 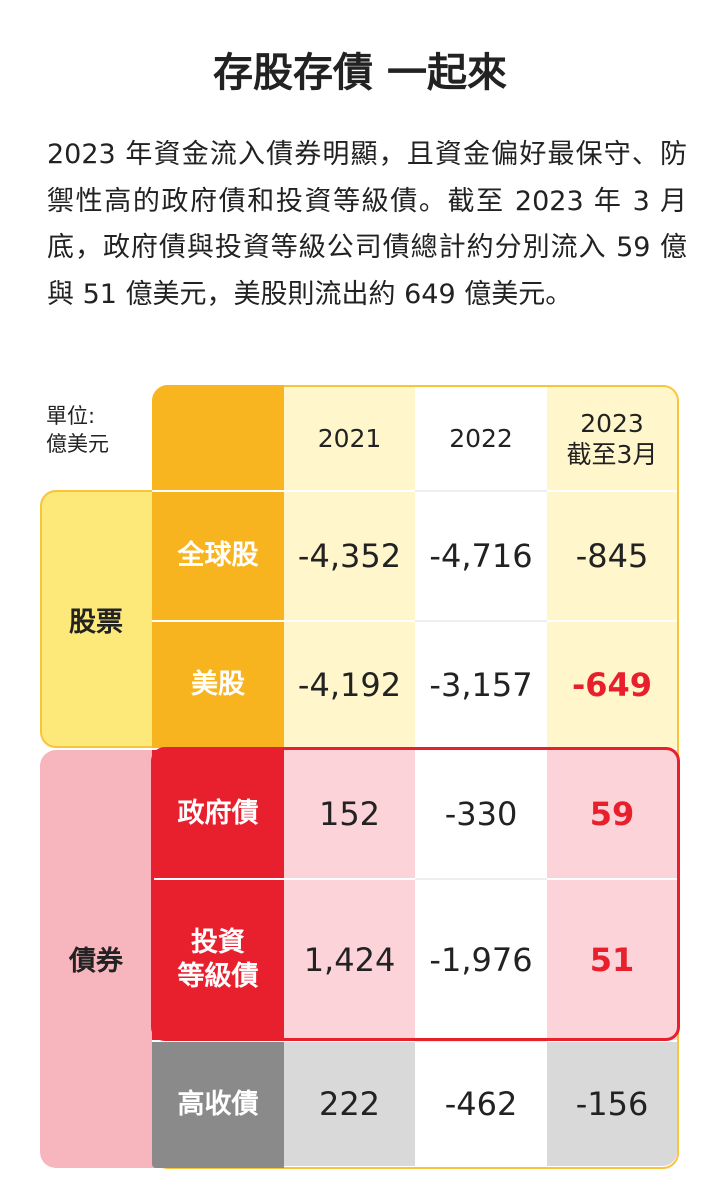 I want to click on column-header: 2023 截至3月, so click(x=612, y=438).